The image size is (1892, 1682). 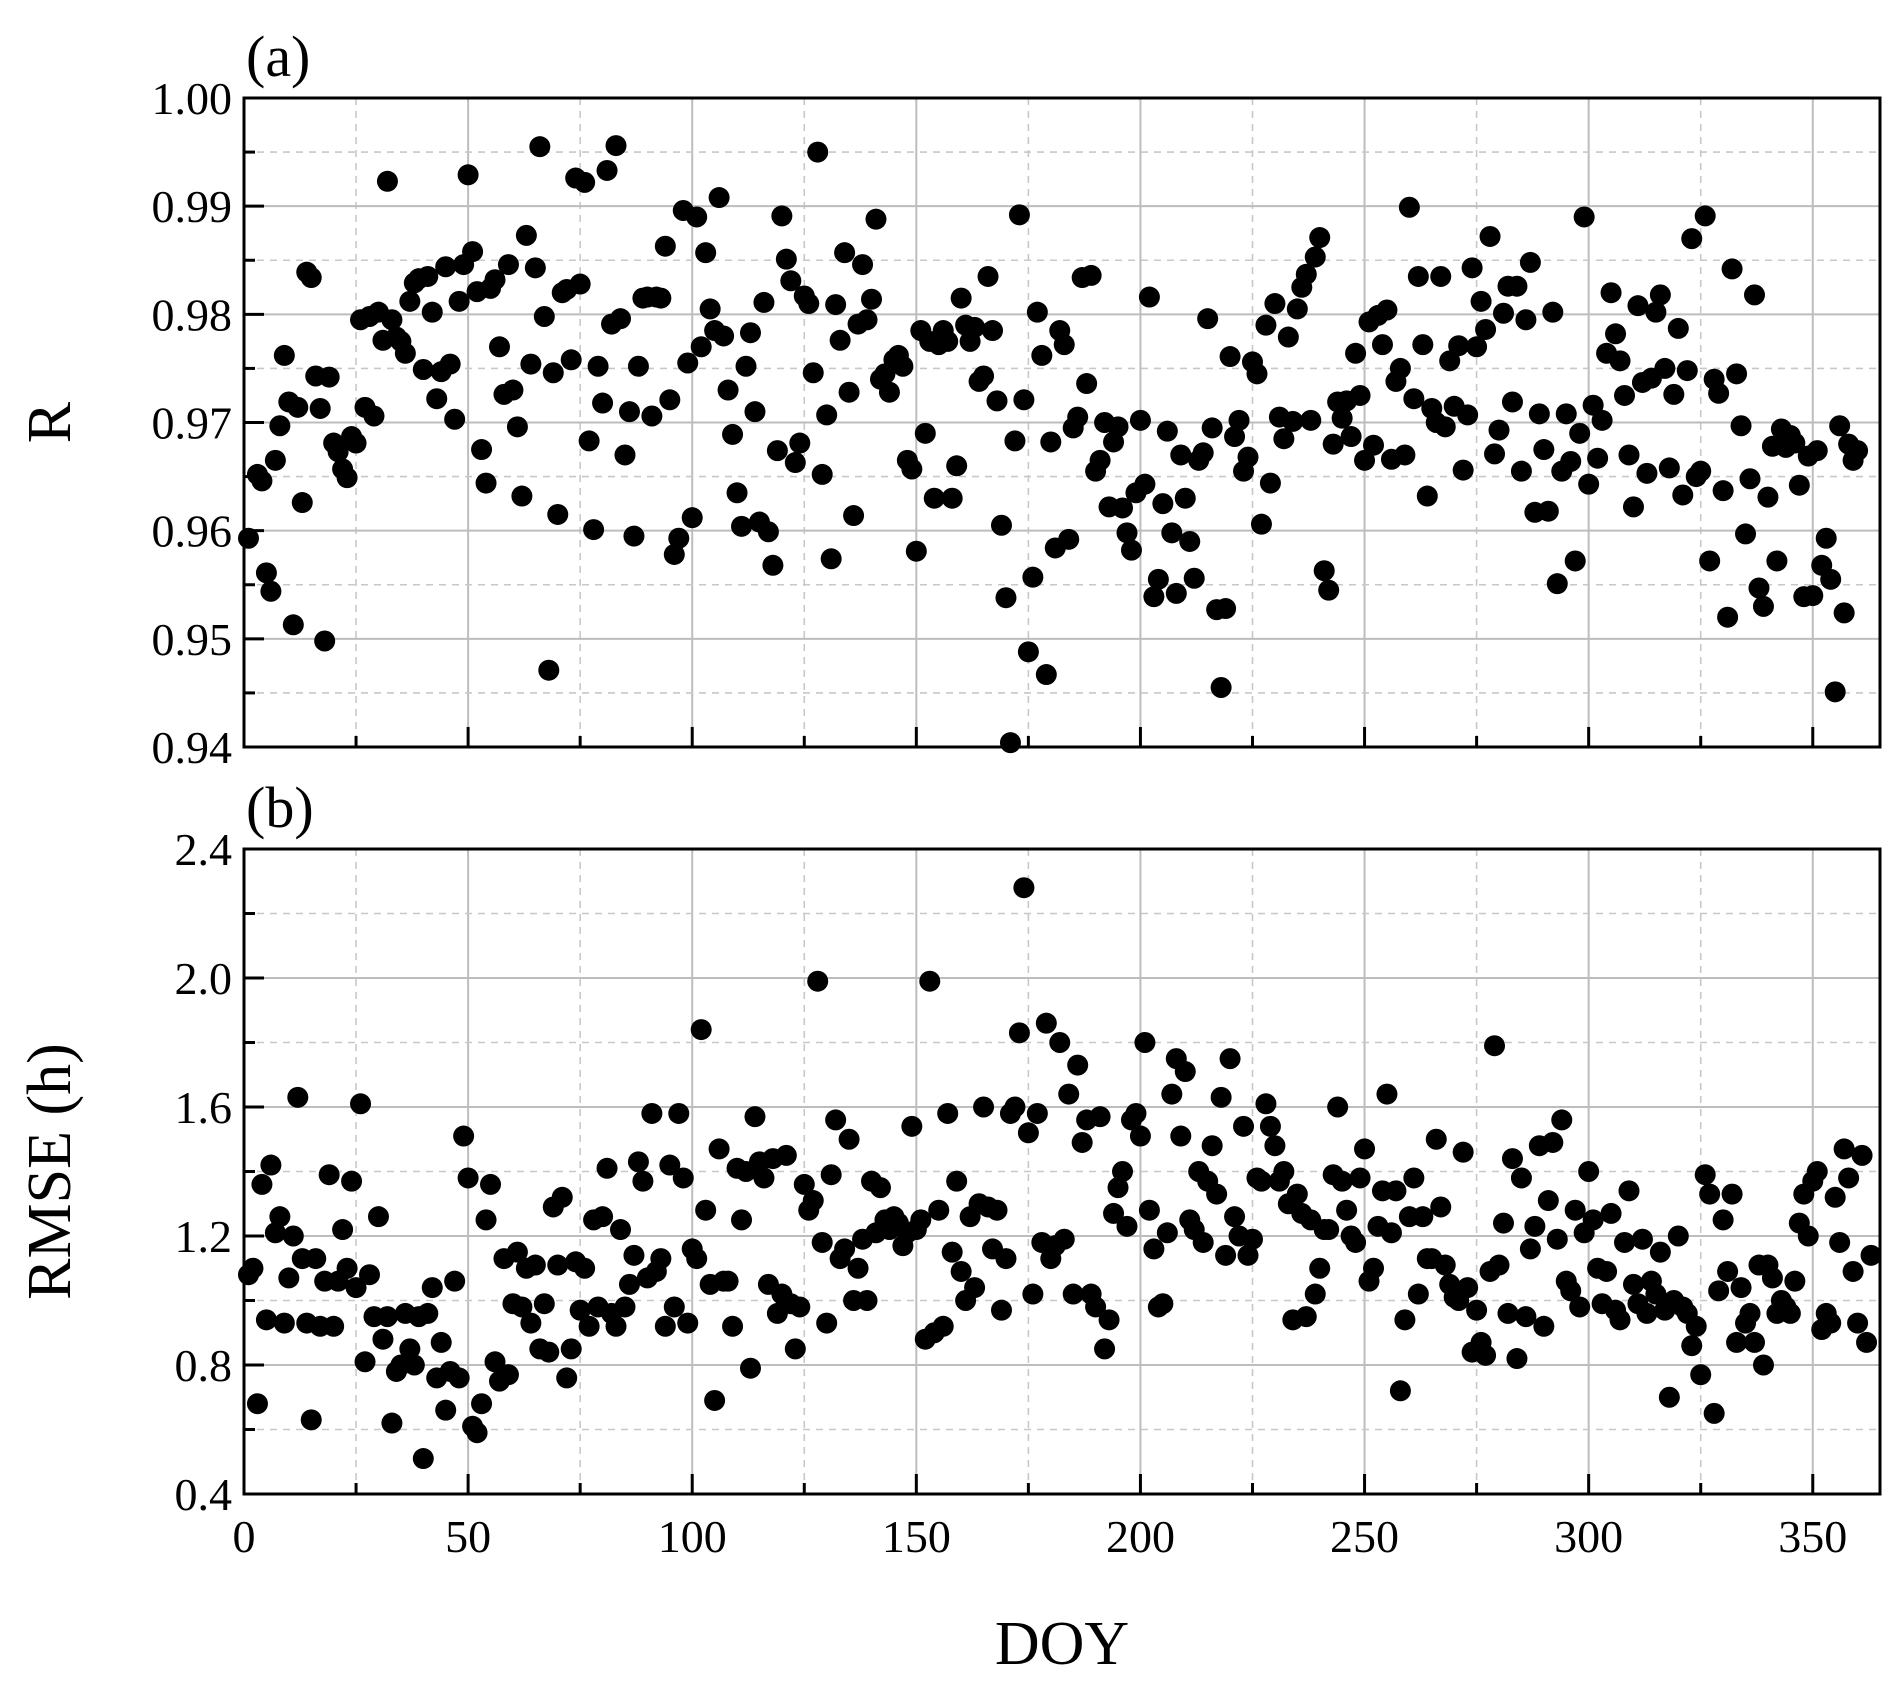 What do you see at coordinates (204, 1365) in the screenshot?
I see `panel-b-y-tick-label: 0.8` at bounding box center [204, 1365].